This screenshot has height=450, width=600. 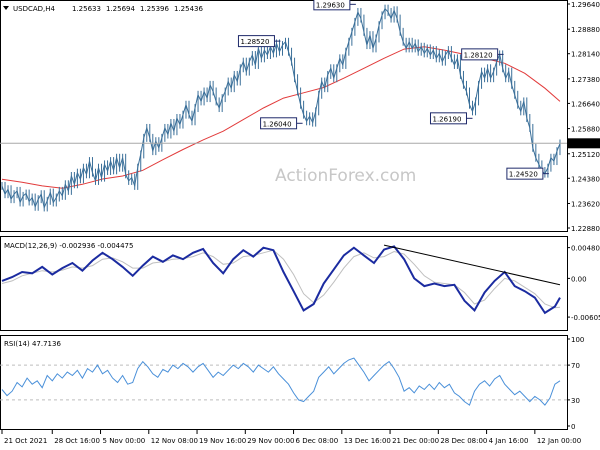 I want to click on price-tick-label: 1.28880, so click(x=585, y=30).